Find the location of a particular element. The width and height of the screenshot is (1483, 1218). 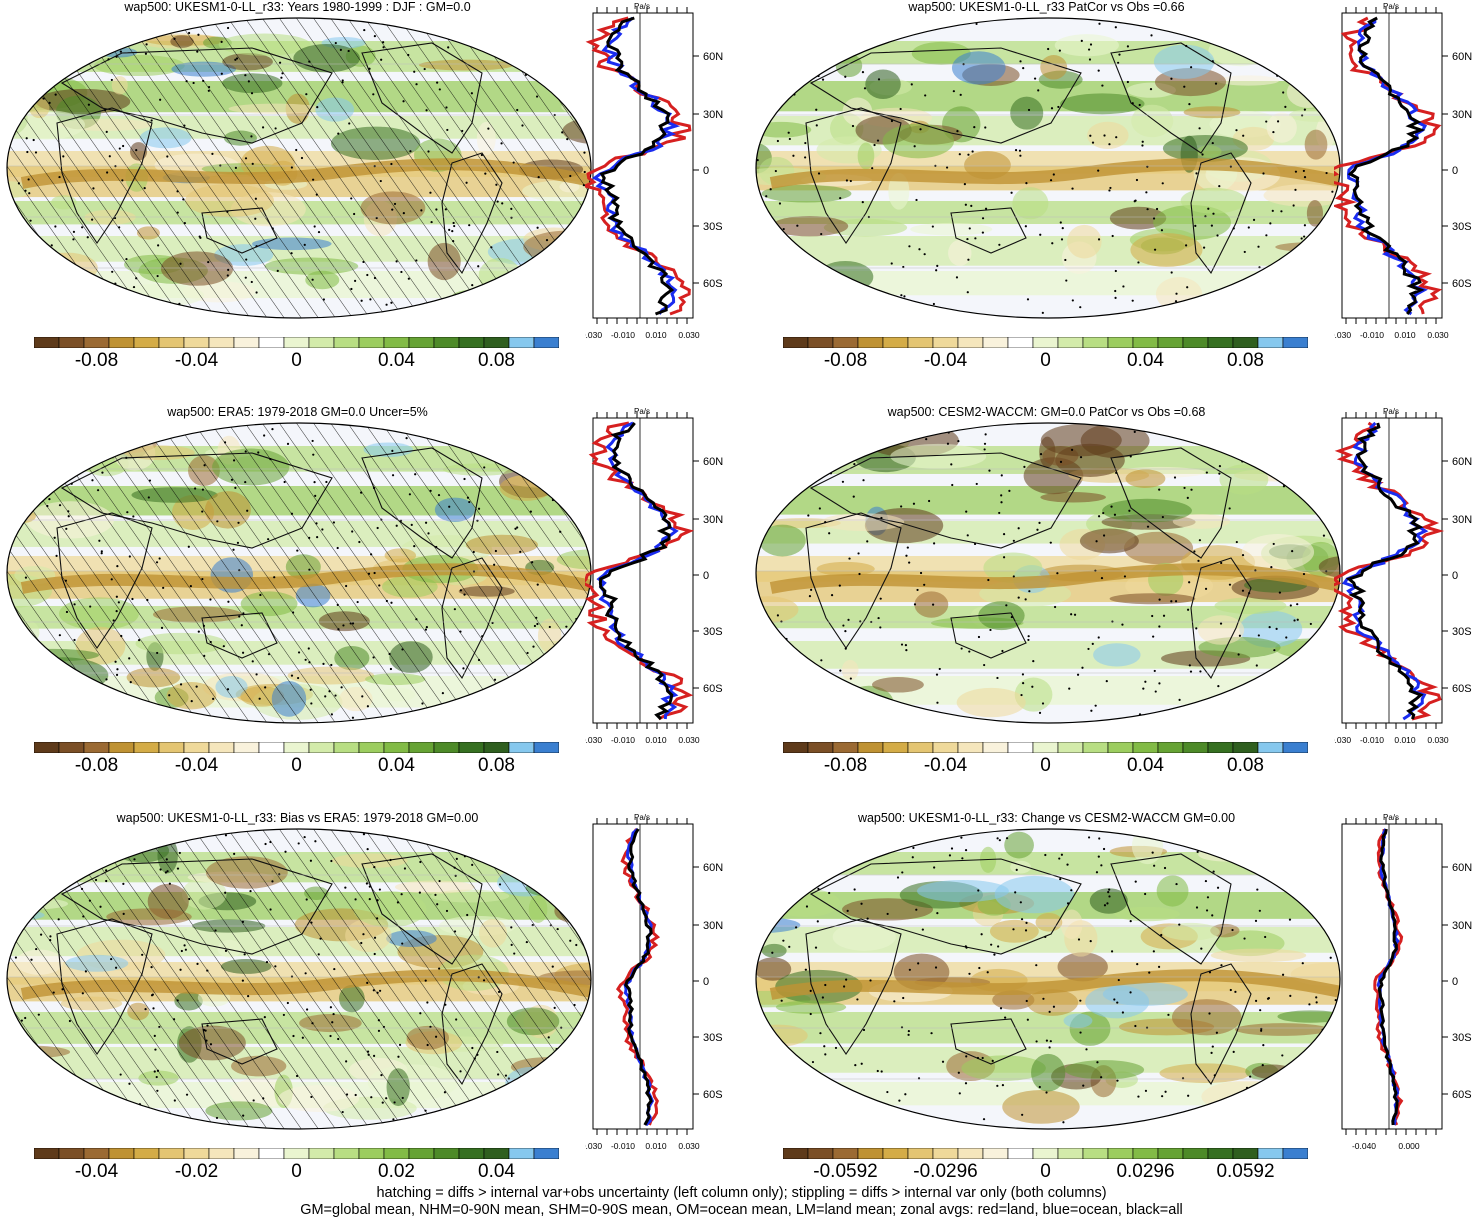

colorbar-tick-label: 0.0296 is located at coordinates (1145, 1171).